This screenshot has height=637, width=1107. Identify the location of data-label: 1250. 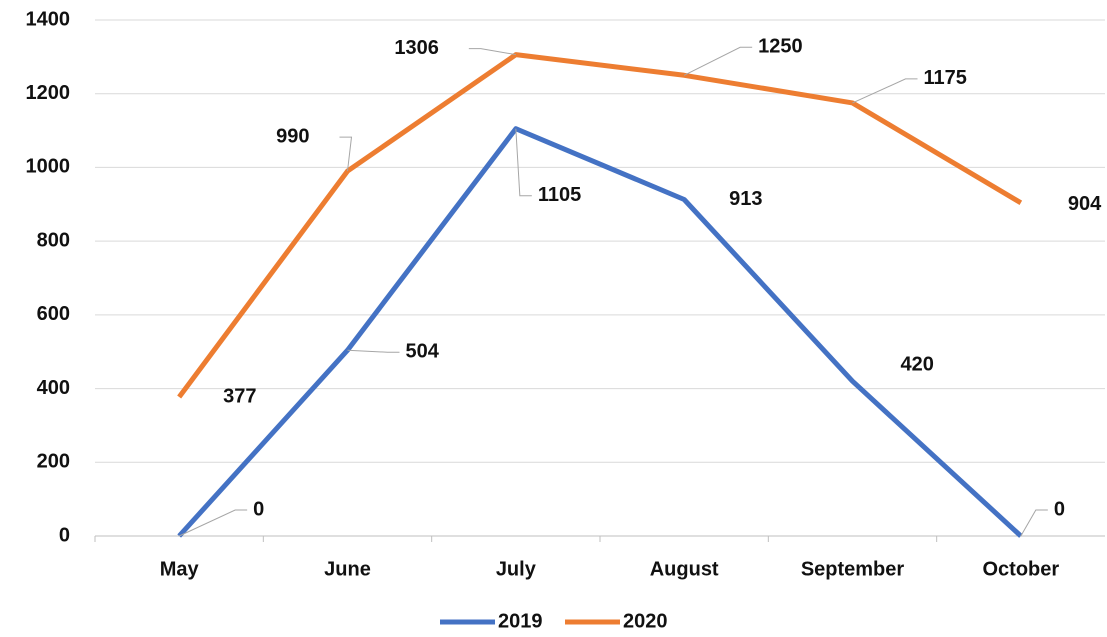
(780, 47).